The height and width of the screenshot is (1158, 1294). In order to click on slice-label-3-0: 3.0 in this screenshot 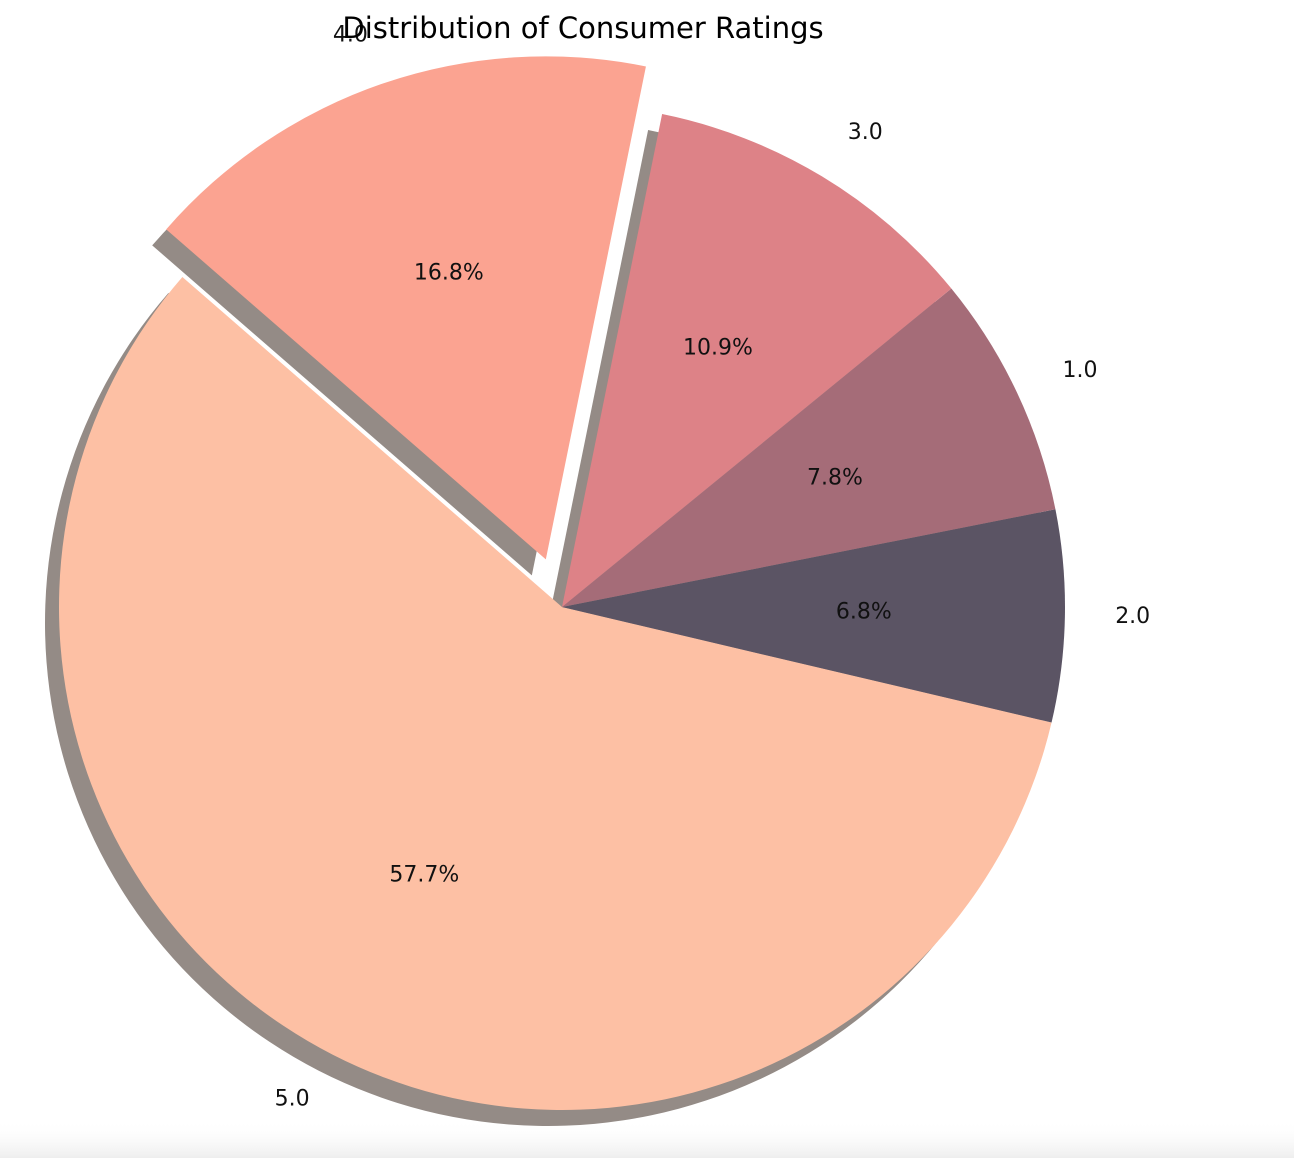, I will do `click(865, 132)`.